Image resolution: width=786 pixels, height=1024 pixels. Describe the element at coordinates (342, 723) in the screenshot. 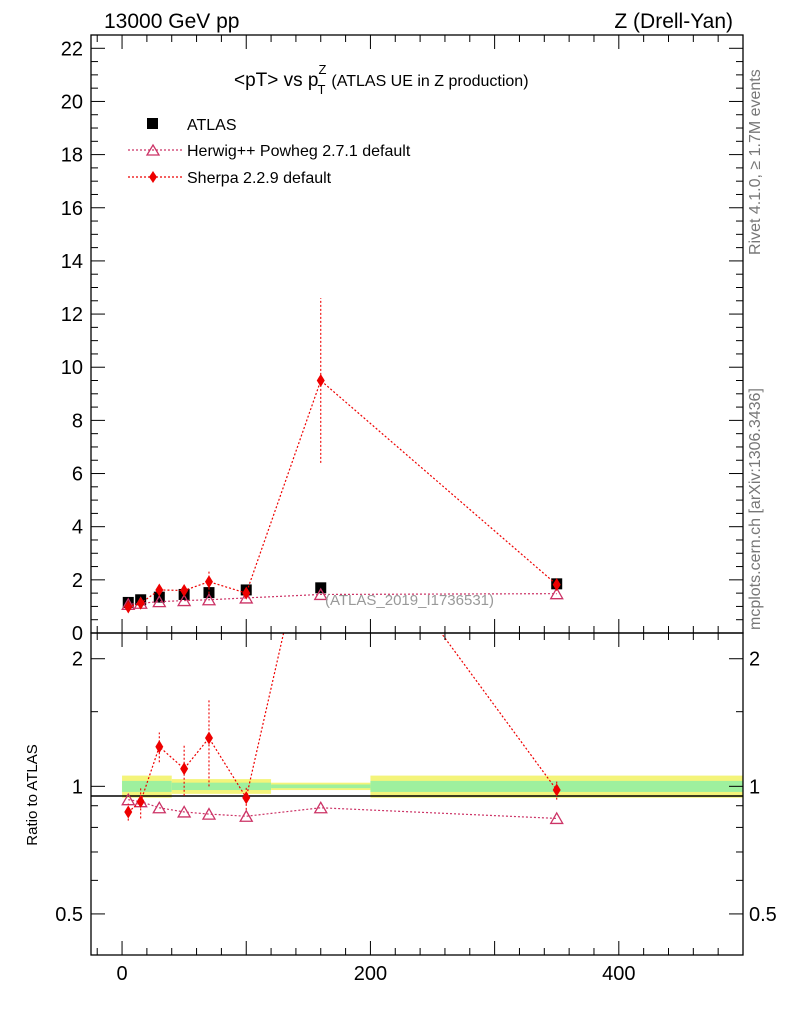

I see `ratio-sherpa-line` at that location.